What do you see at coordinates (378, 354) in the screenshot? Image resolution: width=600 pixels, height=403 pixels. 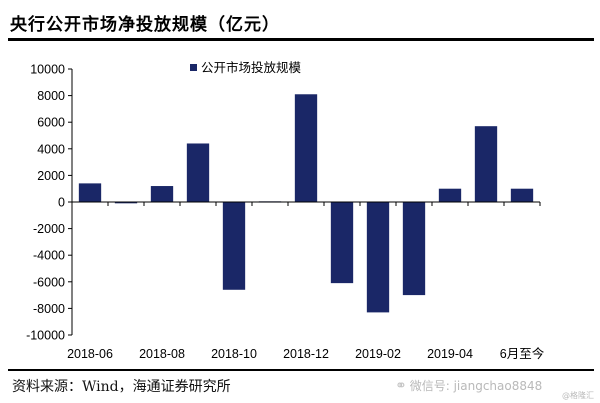 I see `x-tick-label: 2019-02` at bounding box center [378, 354].